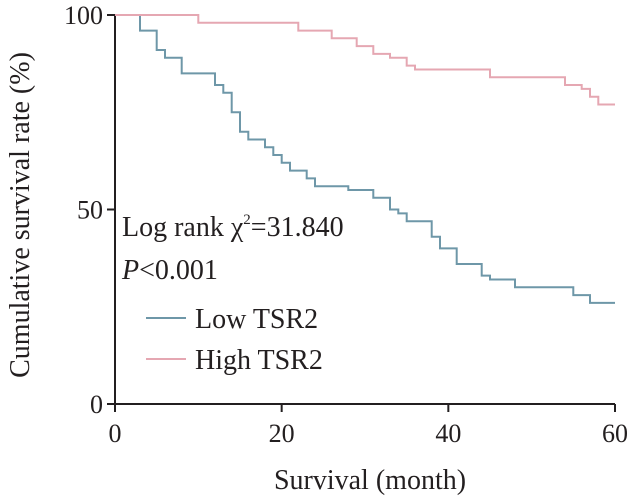 Image resolution: width=632 pixels, height=498 pixels. I want to click on x-tick-label: 0, so click(115, 433).